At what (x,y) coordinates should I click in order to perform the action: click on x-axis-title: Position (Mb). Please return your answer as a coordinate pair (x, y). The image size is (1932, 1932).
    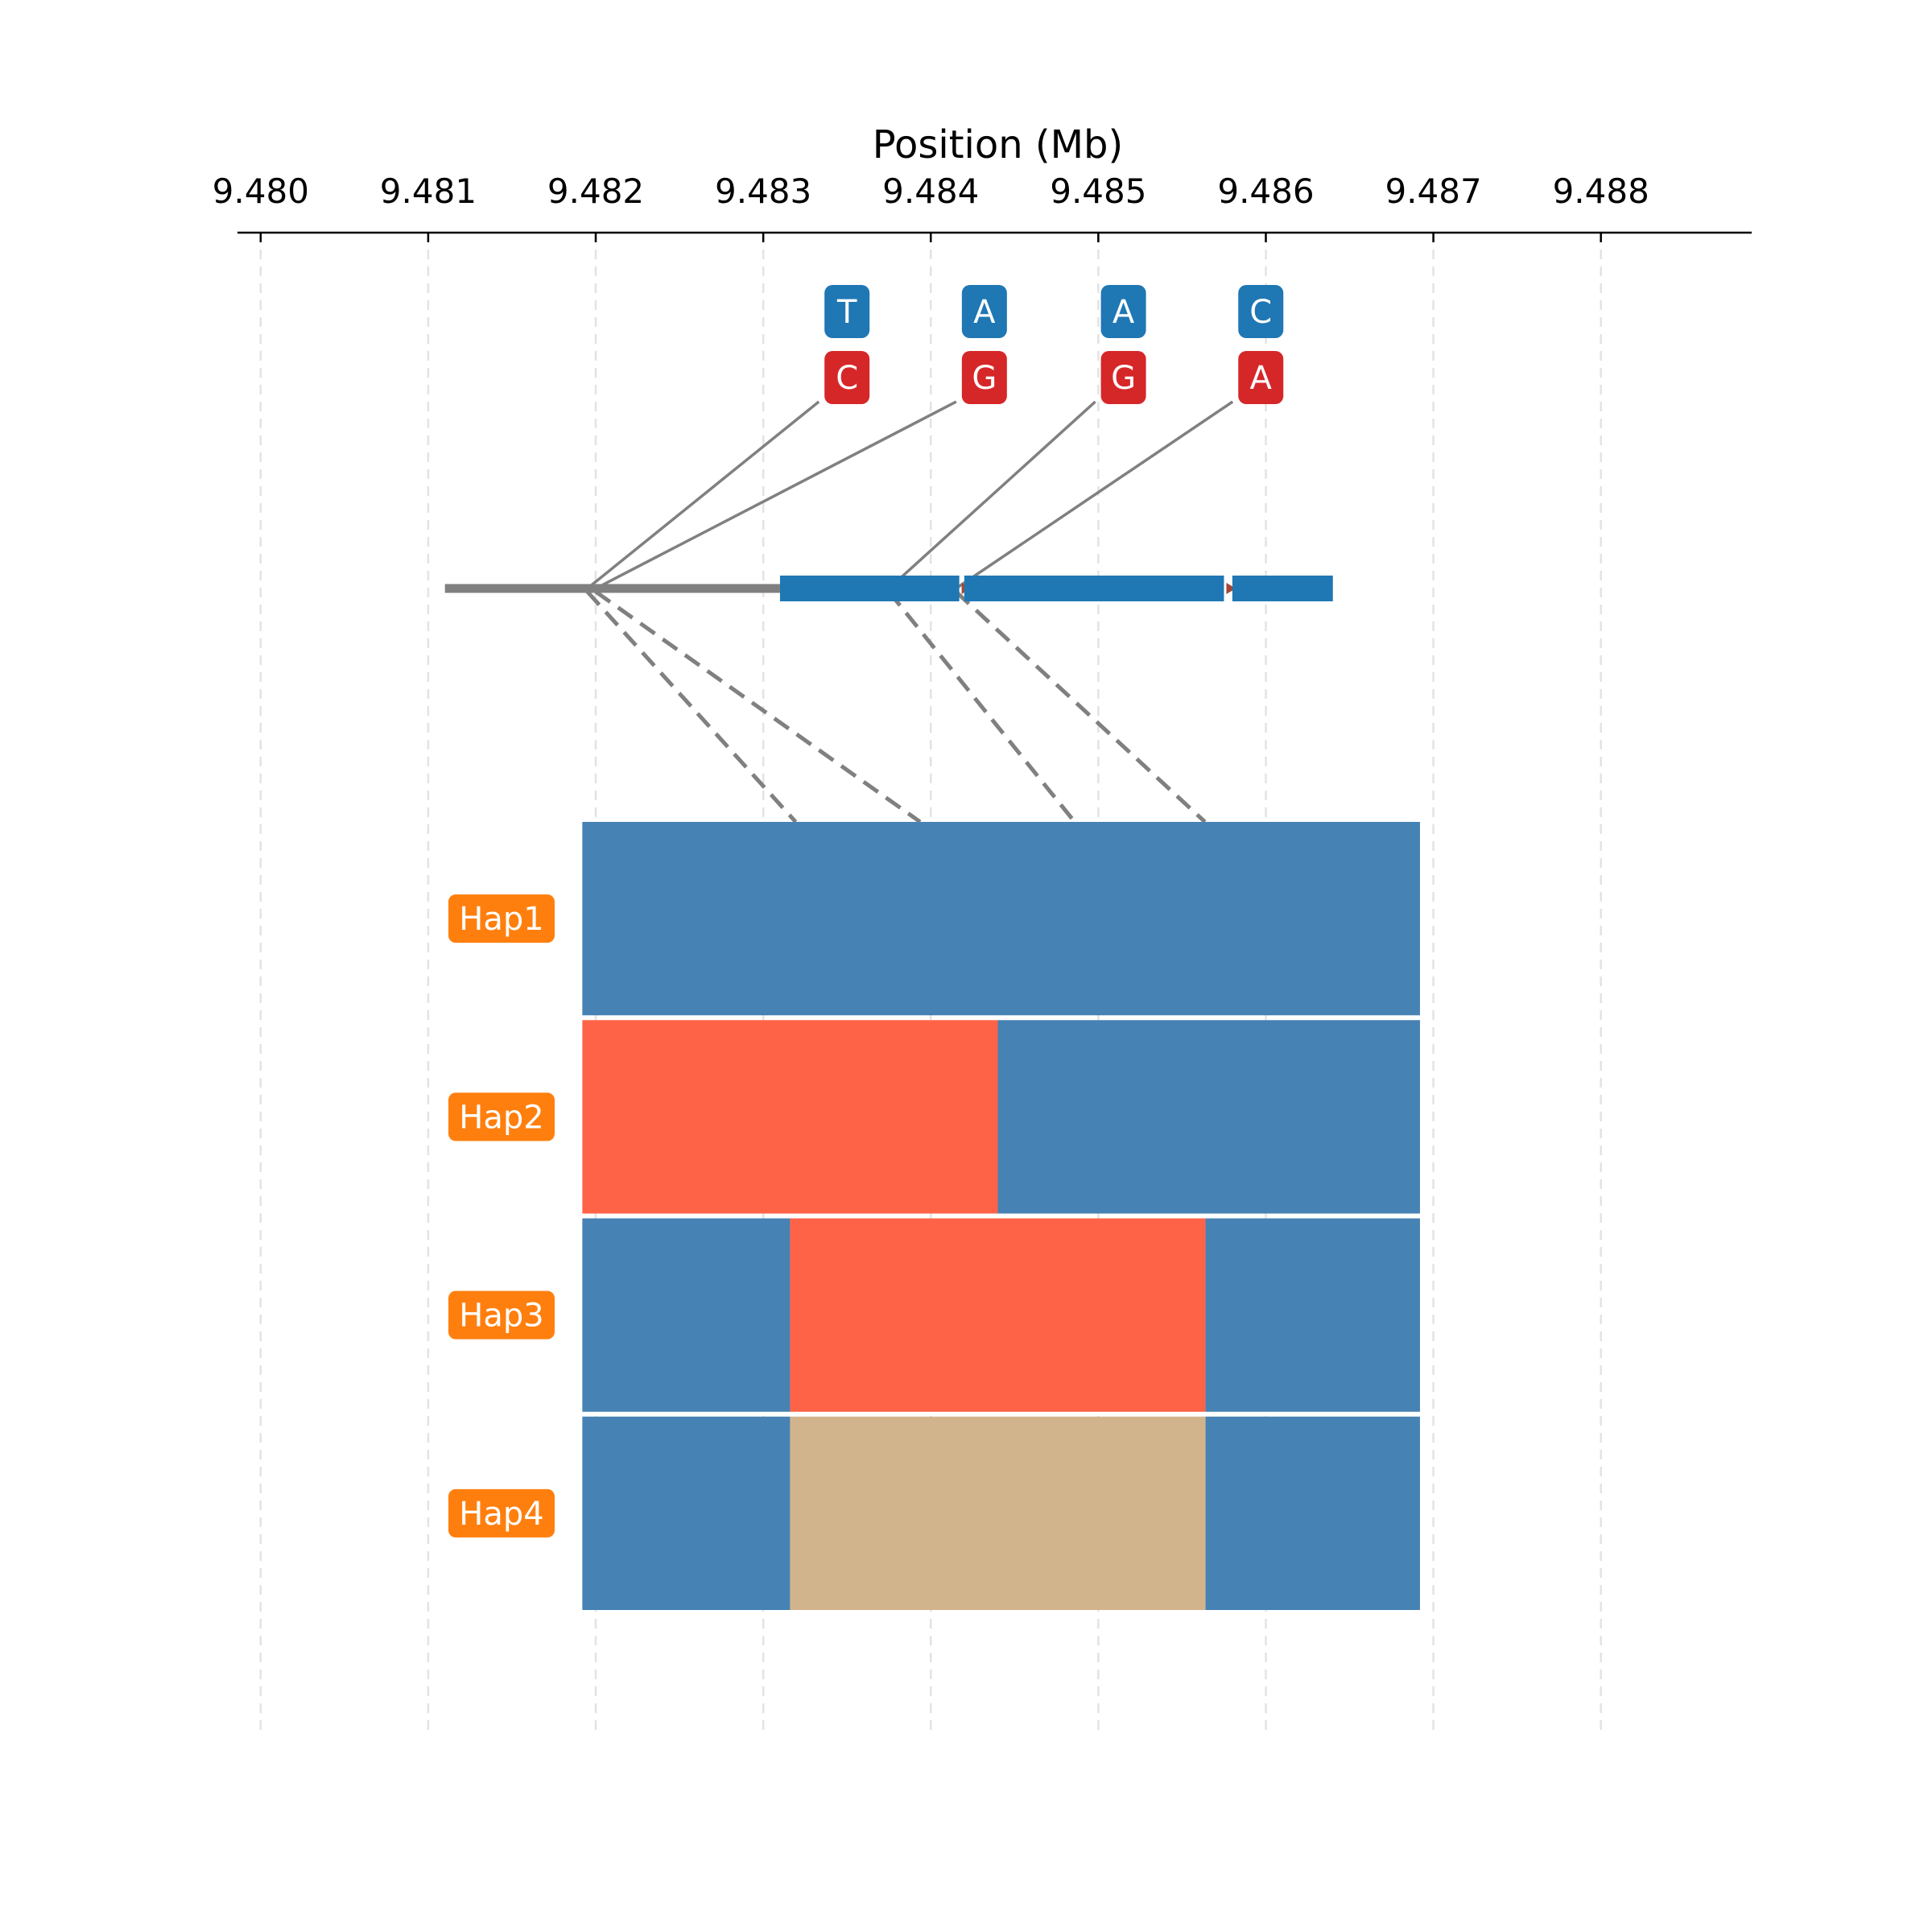
    Looking at the image, I should click on (998, 144).